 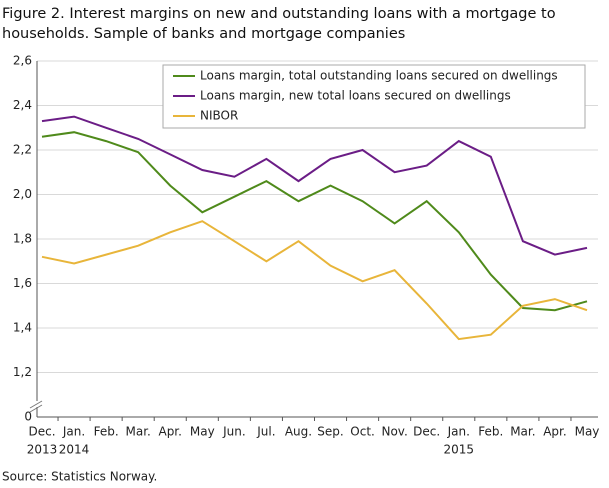 I want to click on x-year-label: 2015, so click(x=458, y=450).